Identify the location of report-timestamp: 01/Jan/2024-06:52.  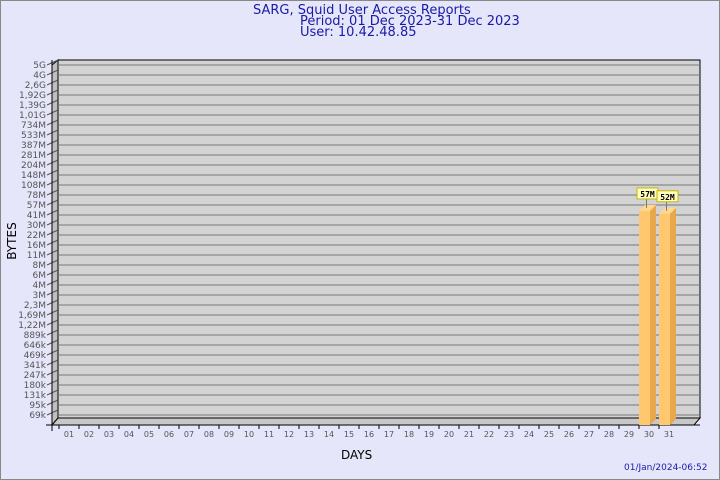
(666, 468).